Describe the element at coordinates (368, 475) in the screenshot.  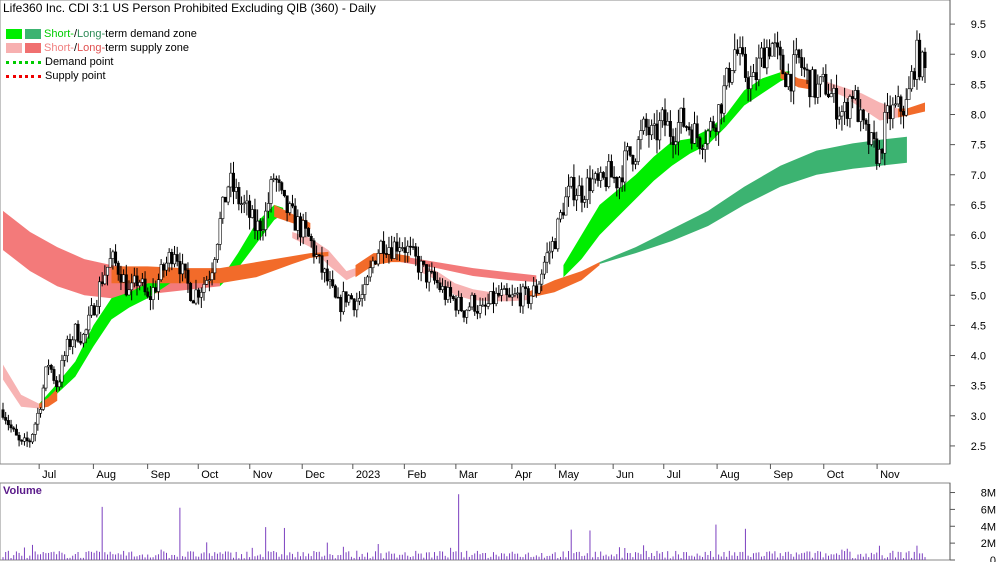
I see `x-tick-label: 2023` at that location.